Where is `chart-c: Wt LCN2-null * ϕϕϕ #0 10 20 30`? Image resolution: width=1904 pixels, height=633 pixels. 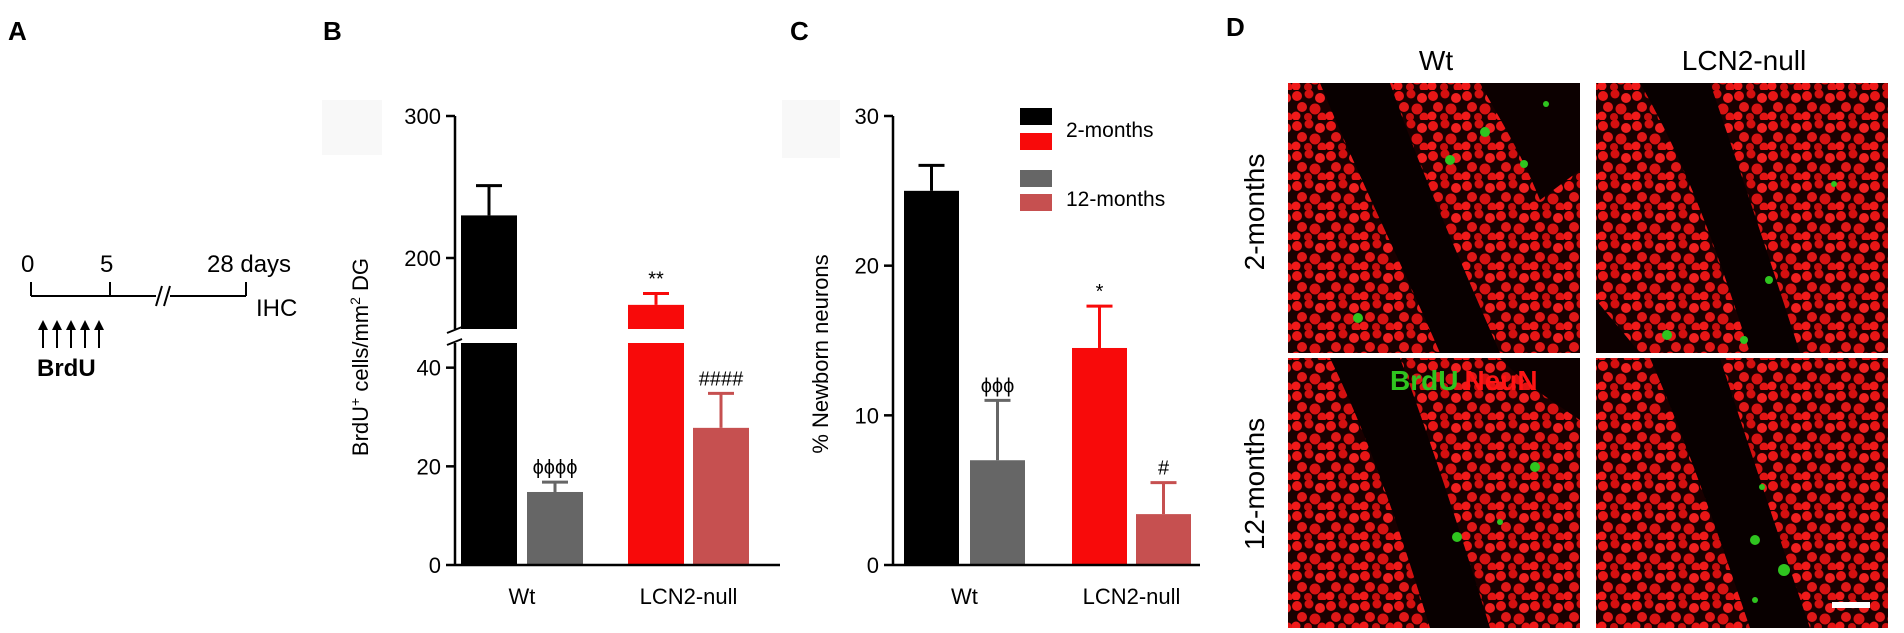
chart-c: Wt LCN2-null * ϕϕϕ #0 10 20 30 is located at coordinates (1027, 356).